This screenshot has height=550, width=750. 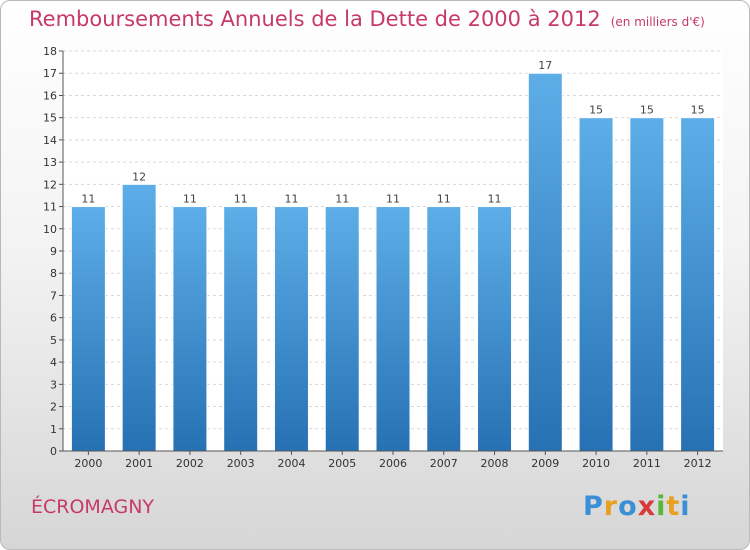 What do you see at coordinates (50, 140) in the screenshot?
I see `y-tick-label: 14` at bounding box center [50, 140].